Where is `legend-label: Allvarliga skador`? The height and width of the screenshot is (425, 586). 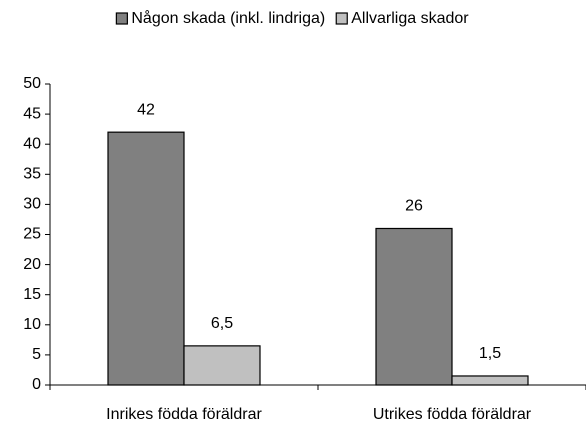 legend-label: Allvarliga skador is located at coordinates (410, 18).